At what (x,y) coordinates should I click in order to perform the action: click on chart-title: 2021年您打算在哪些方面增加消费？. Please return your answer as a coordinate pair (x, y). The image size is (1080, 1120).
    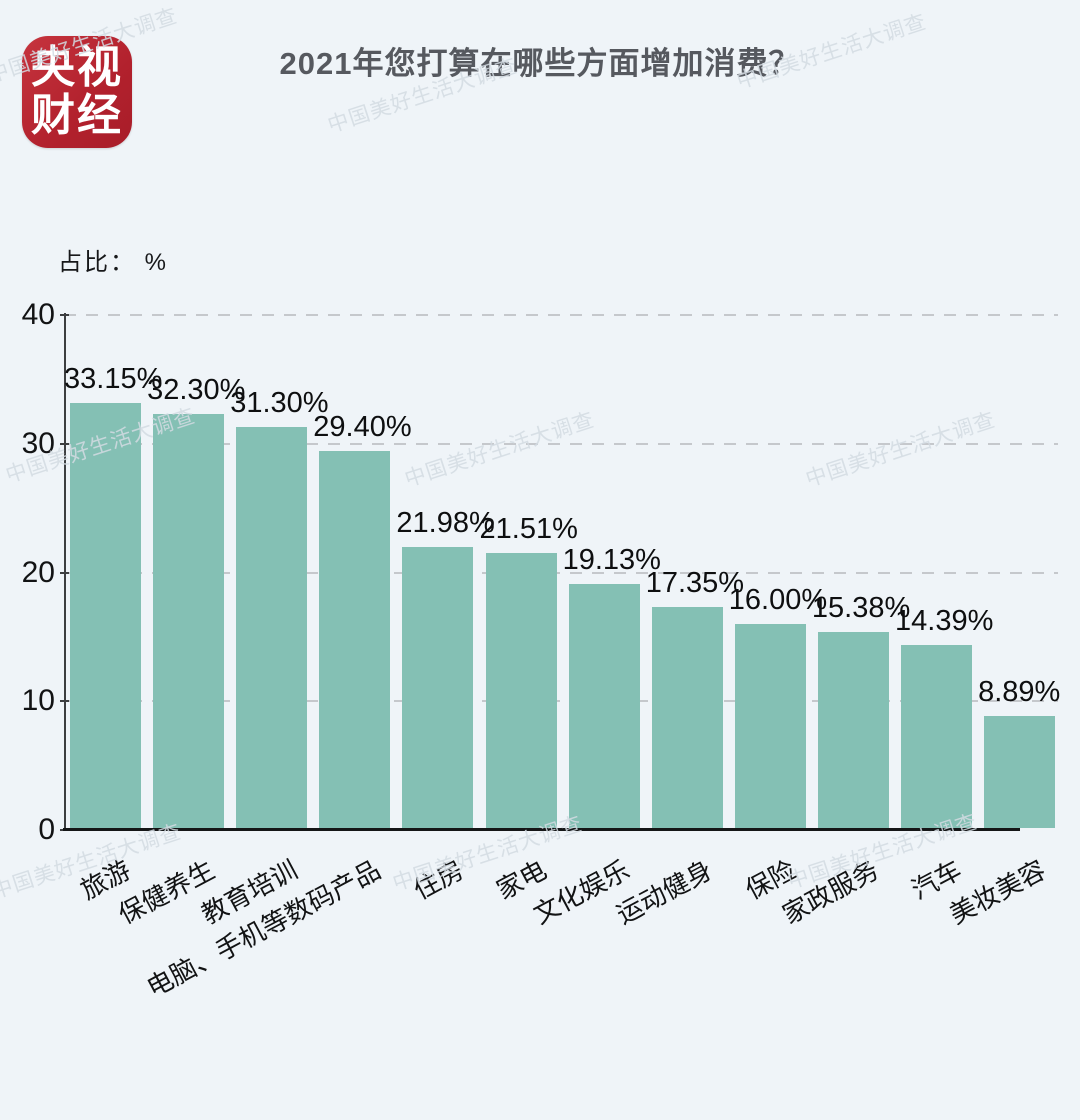
    Looking at the image, I should click on (540, 63).